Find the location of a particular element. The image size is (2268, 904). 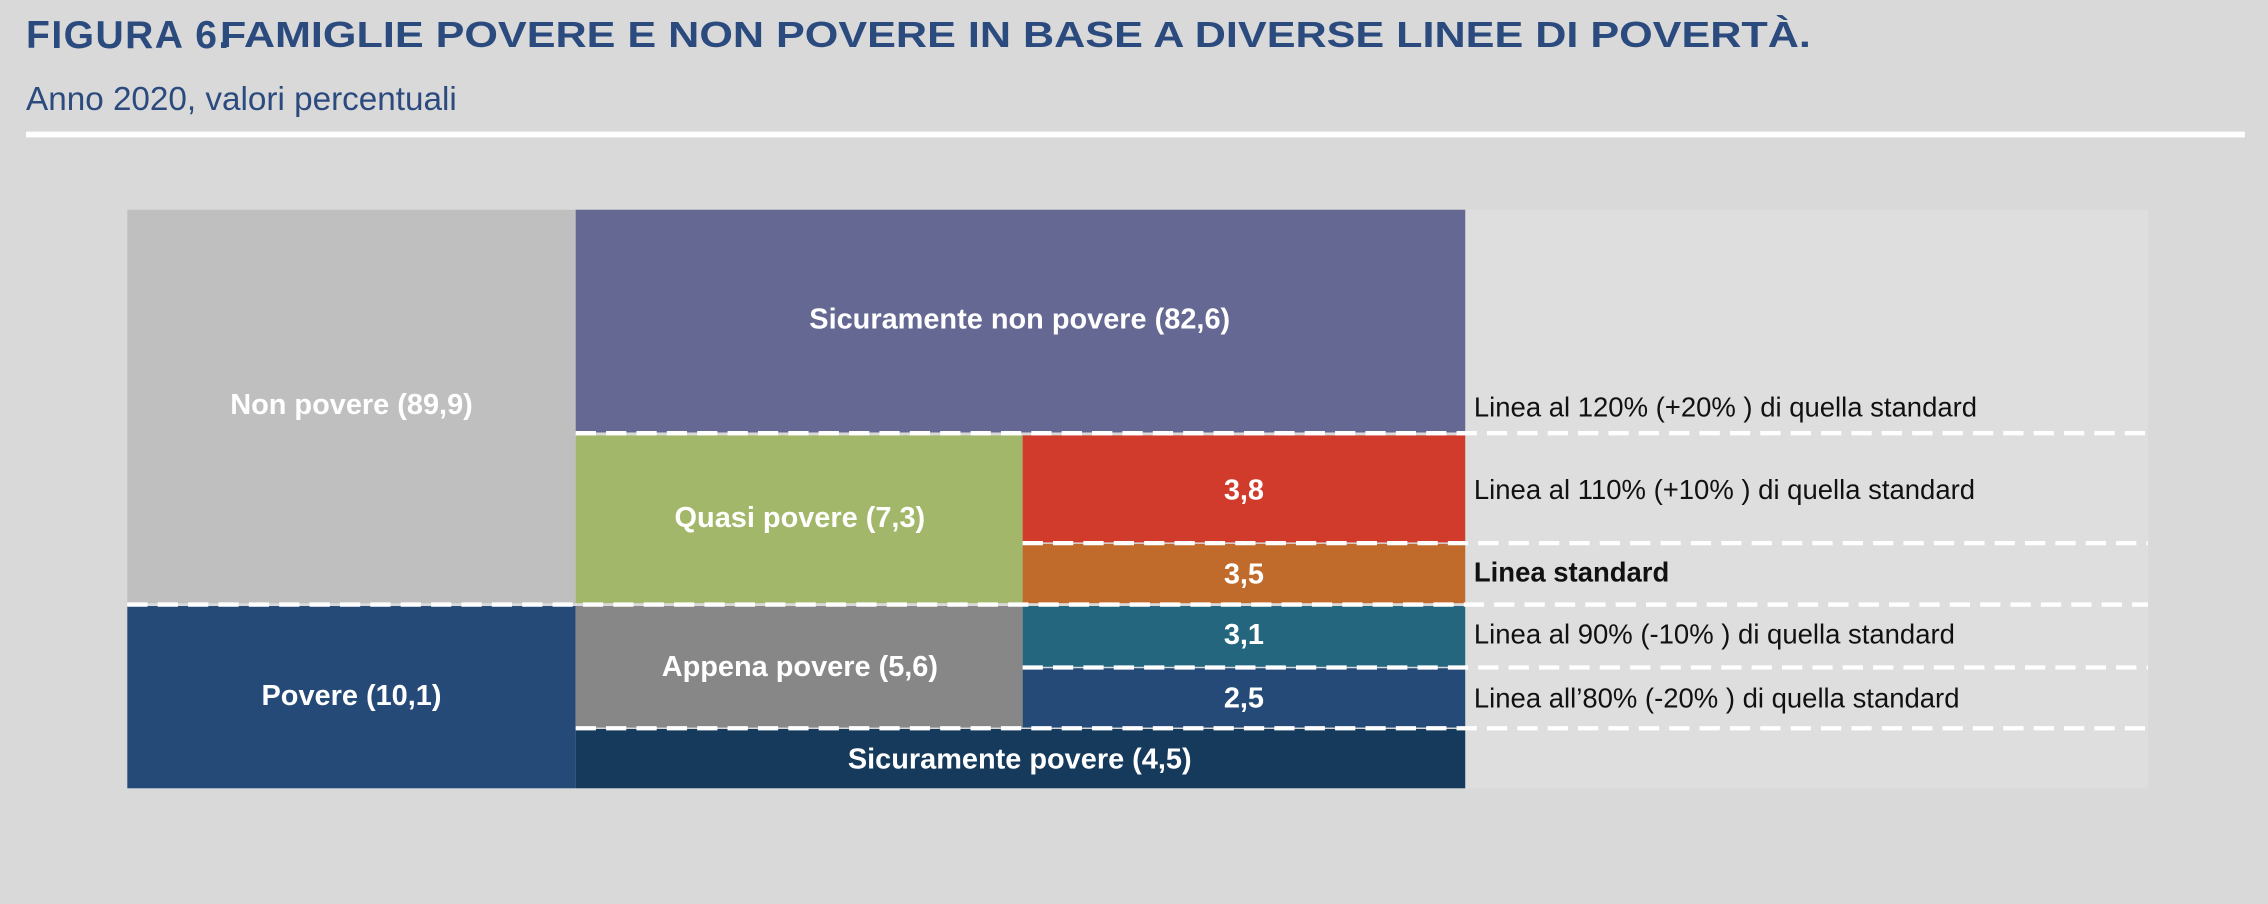

block-label: Non povere (89,9) is located at coordinates (351, 405).